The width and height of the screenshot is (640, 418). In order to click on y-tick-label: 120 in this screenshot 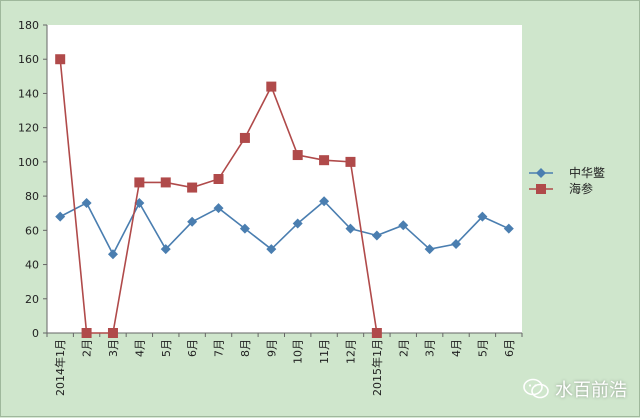, I will do `click(28, 128)`.